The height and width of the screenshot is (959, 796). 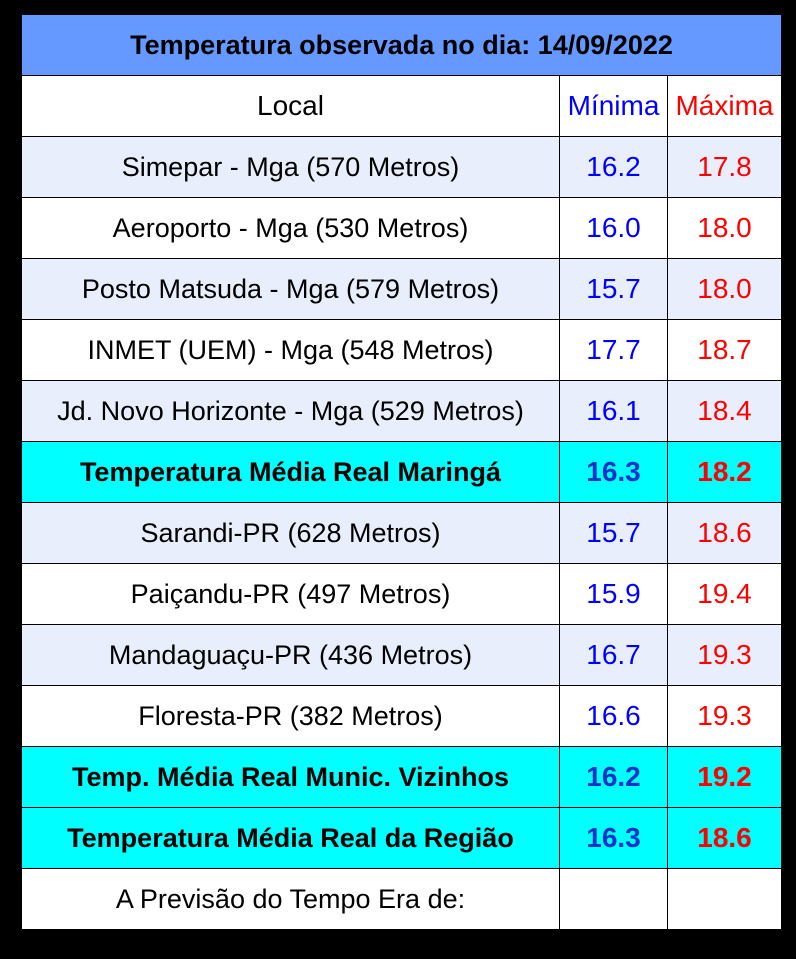 I want to click on forecast-label: A Previsão do Tempo Era de:, so click(x=290, y=899).